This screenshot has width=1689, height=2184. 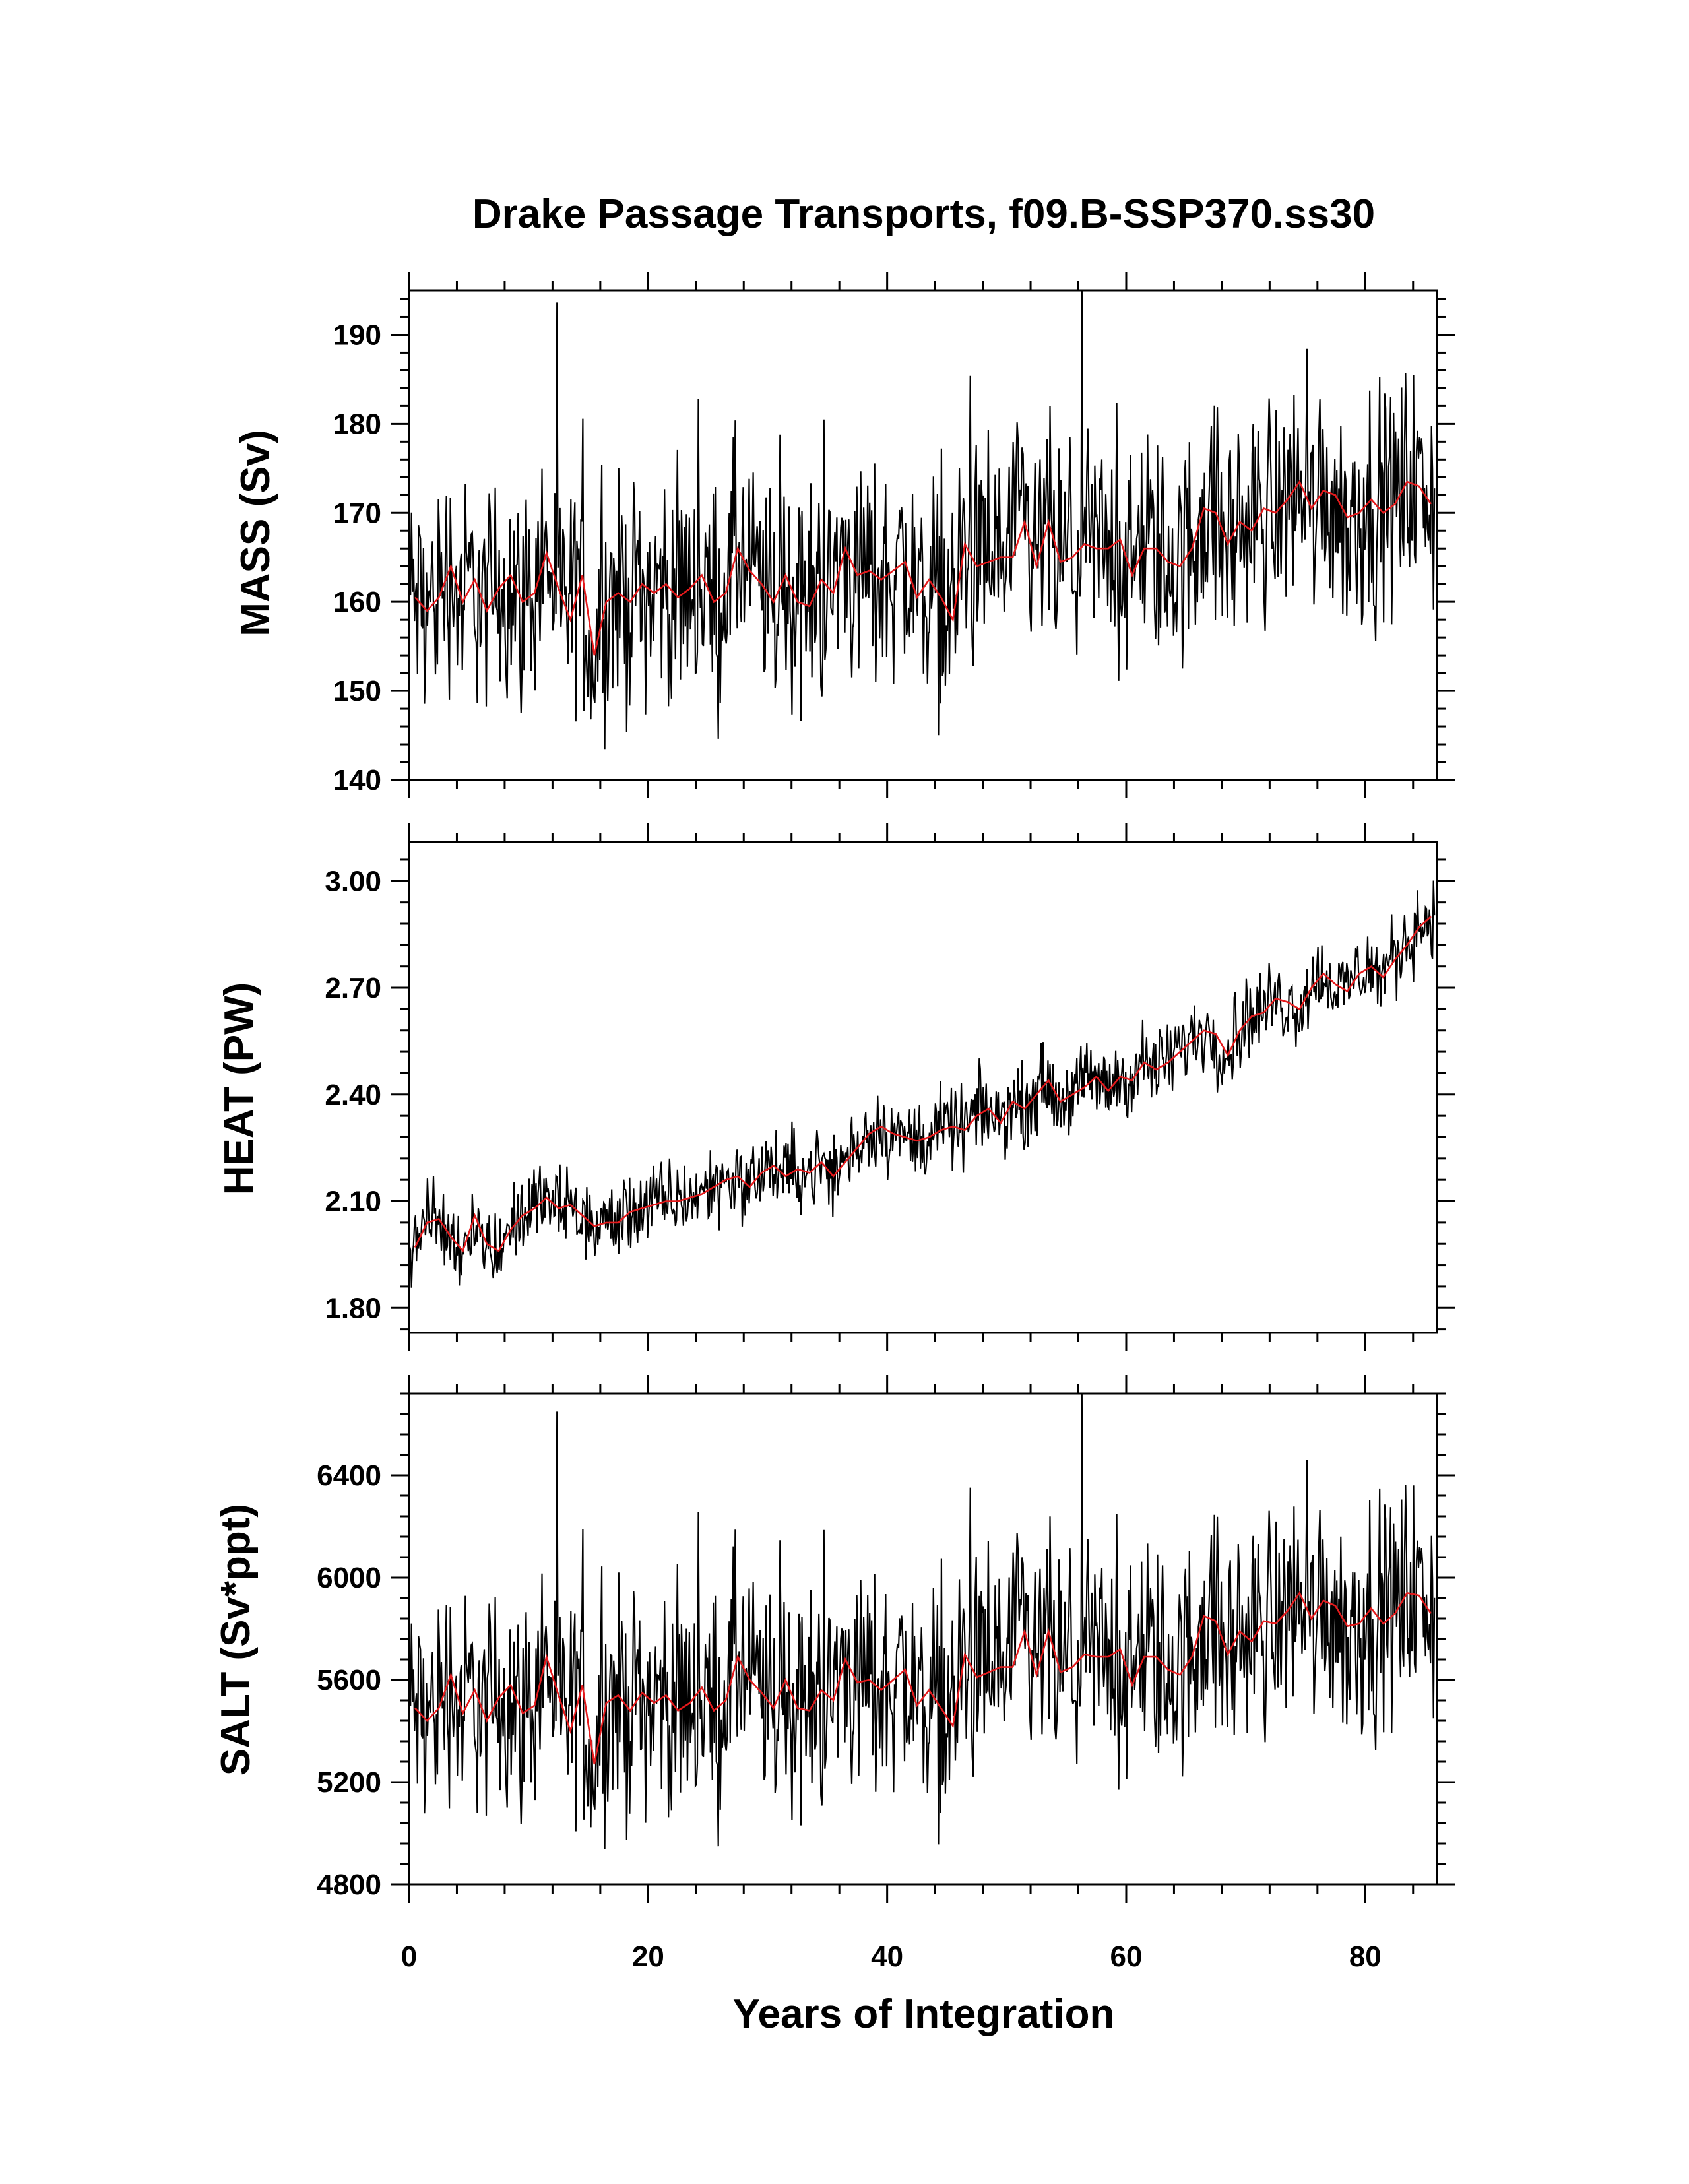 What do you see at coordinates (353, 988) in the screenshot?
I see `heat-y-tick-label: 2.70` at bounding box center [353, 988].